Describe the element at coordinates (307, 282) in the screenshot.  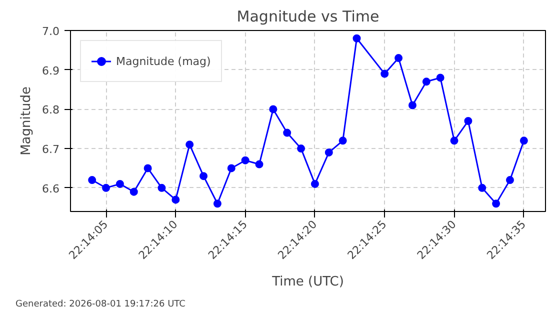
I see `x-axis-title: Time (UTC)` at that location.